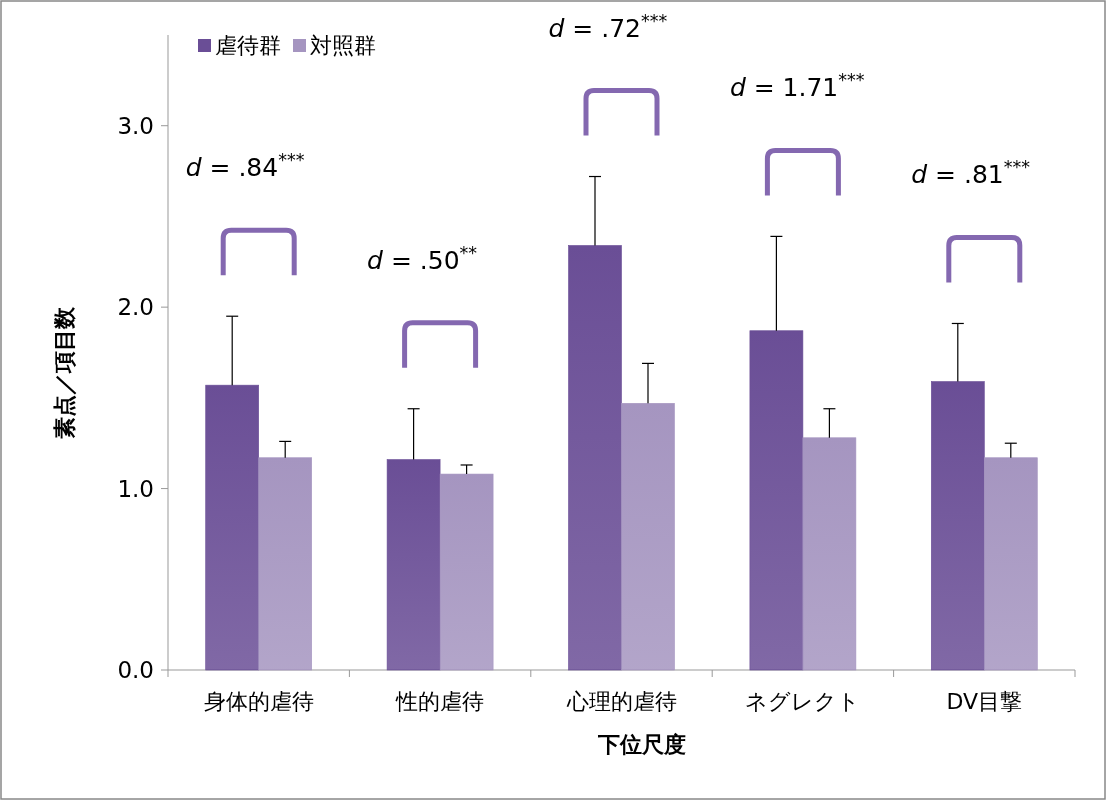 This screenshot has height=800, width=1106. What do you see at coordinates (135, 488) in the screenshot?
I see `y-tick-label: 1.0` at bounding box center [135, 488].